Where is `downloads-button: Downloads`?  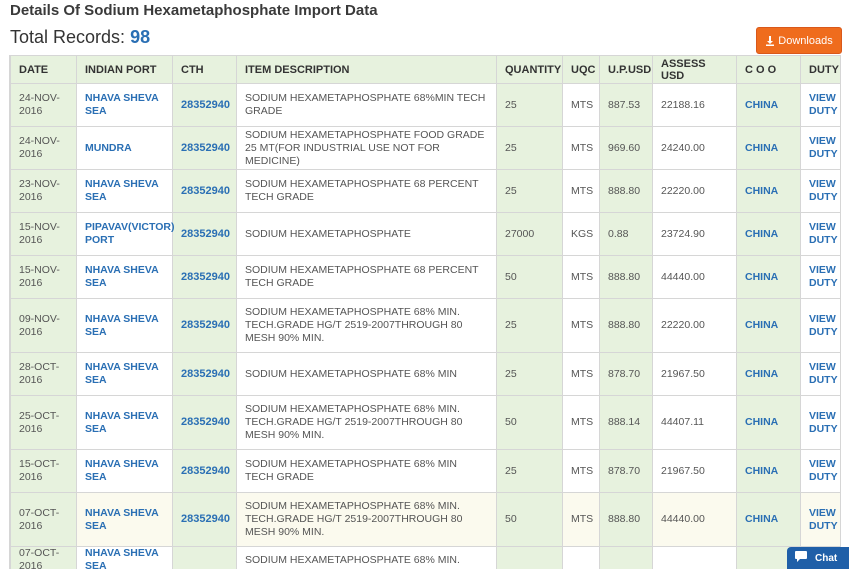 downloads-button: Downloads is located at coordinates (799, 40).